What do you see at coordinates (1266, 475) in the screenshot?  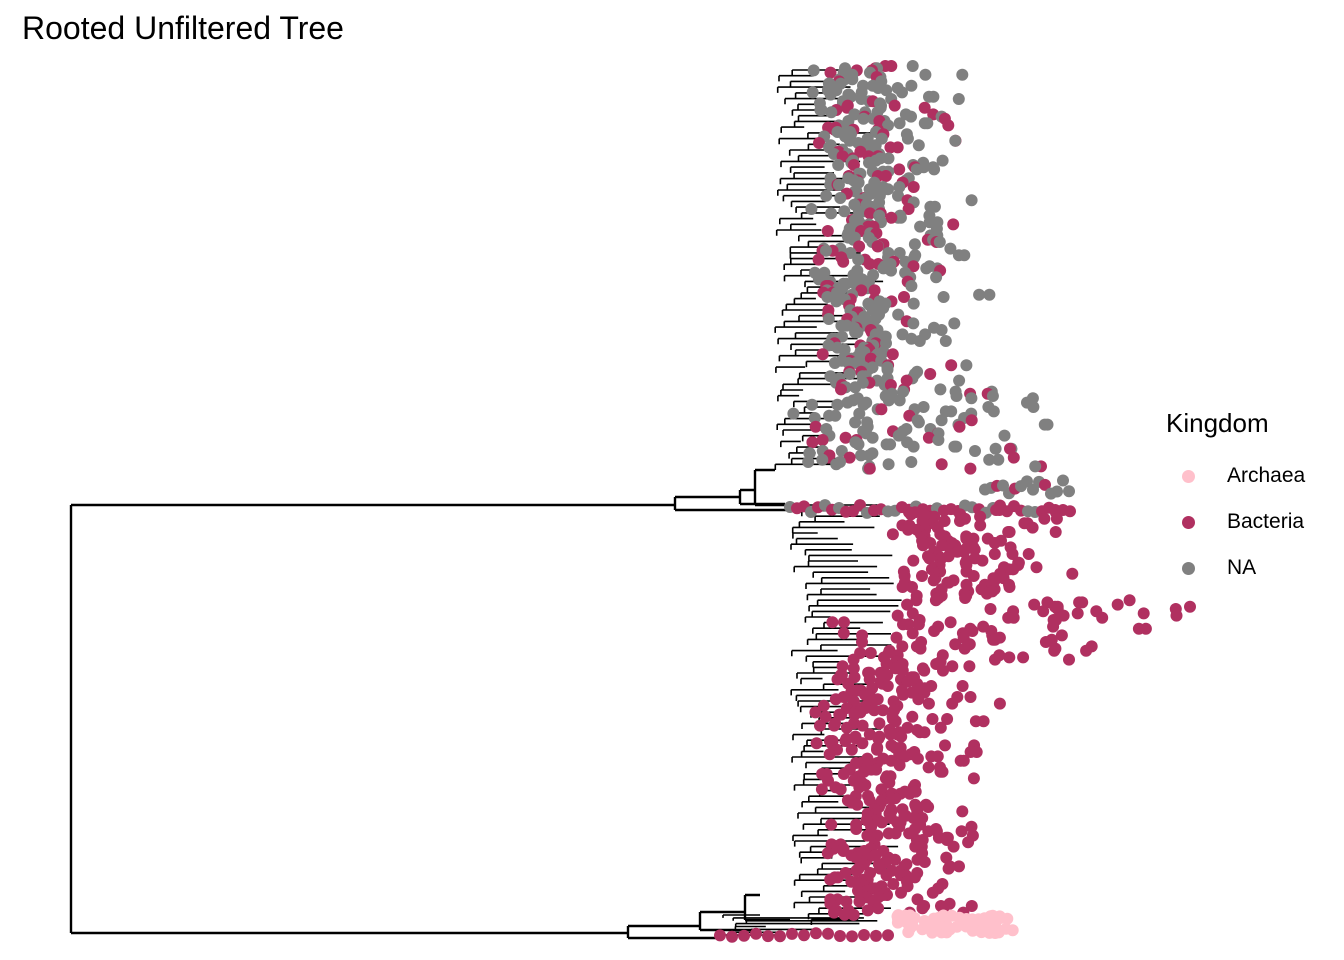 I see `legend-label-archaea: Archaea` at bounding box center [1266, 475].